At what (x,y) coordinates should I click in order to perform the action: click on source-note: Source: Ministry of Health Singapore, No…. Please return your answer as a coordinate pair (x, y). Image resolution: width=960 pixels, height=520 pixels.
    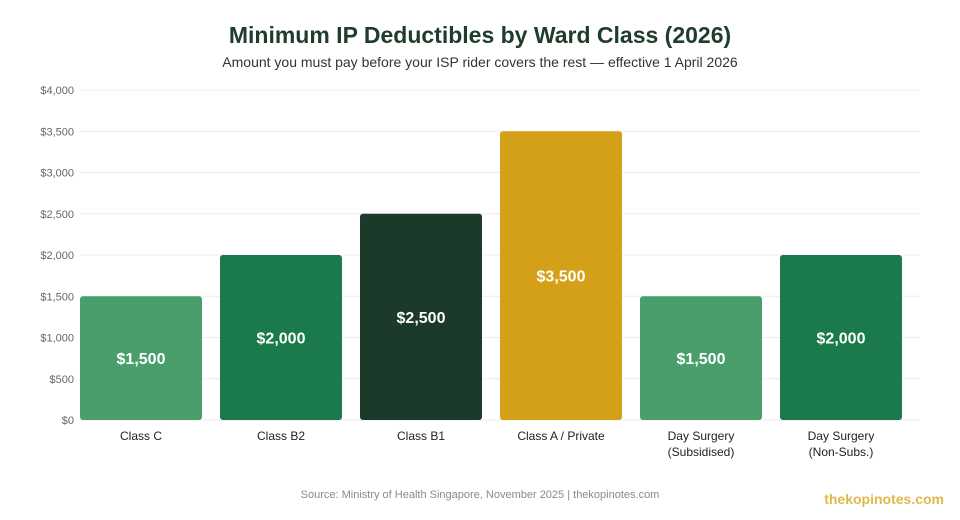
    Looking at the image, I should click on (480, 495).